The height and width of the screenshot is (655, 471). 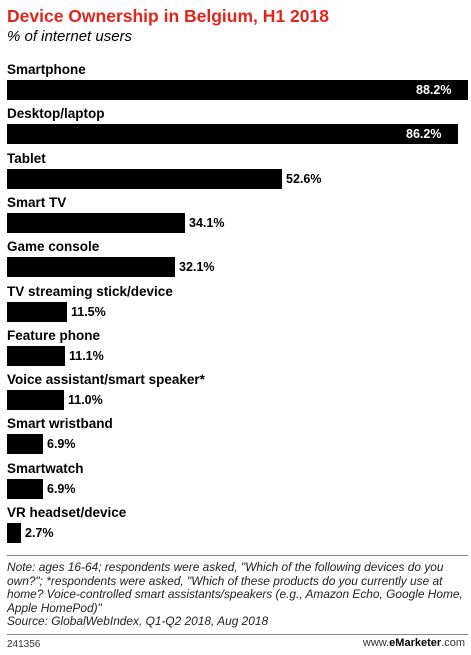 I want to click on category-label: Desktop/laptop, so click(x=56, y=114).